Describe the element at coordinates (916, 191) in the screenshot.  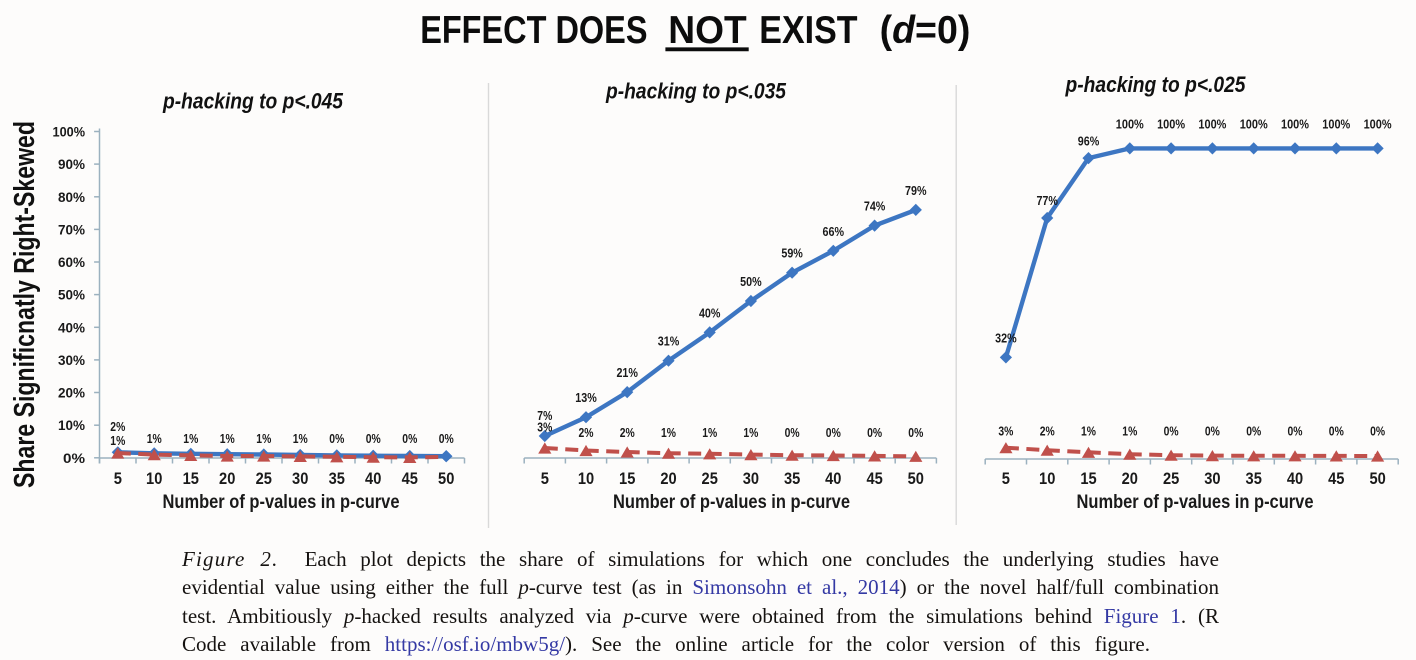
I see `svg-text: 79%` at that location.